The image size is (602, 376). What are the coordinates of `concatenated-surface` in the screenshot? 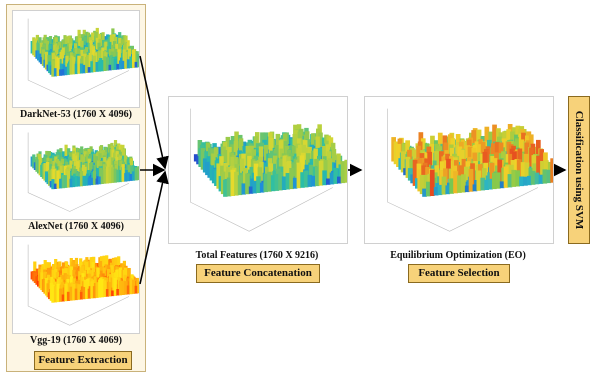 It's located at (268, 170).